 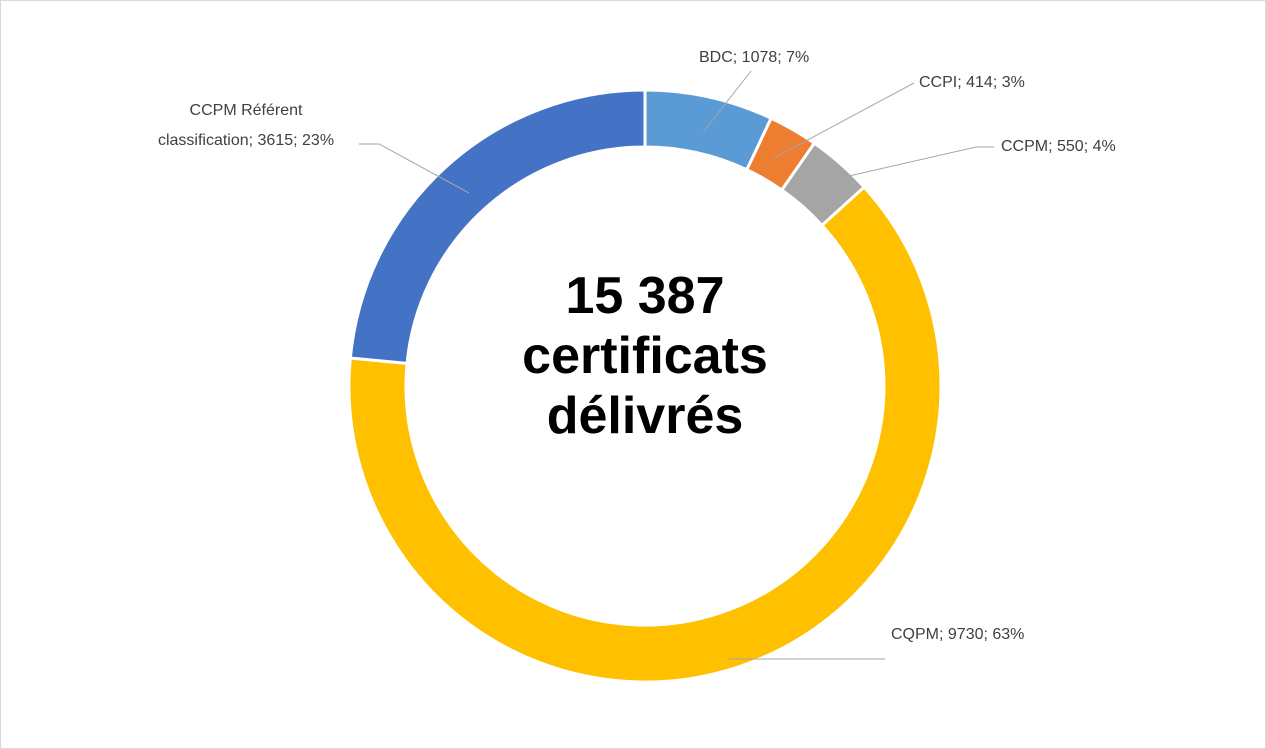 What do you see at coordinates (972, 82) in the screenshot?
I see `data-label: CCPI; 414; 3%` at bounding box center [972, 82].